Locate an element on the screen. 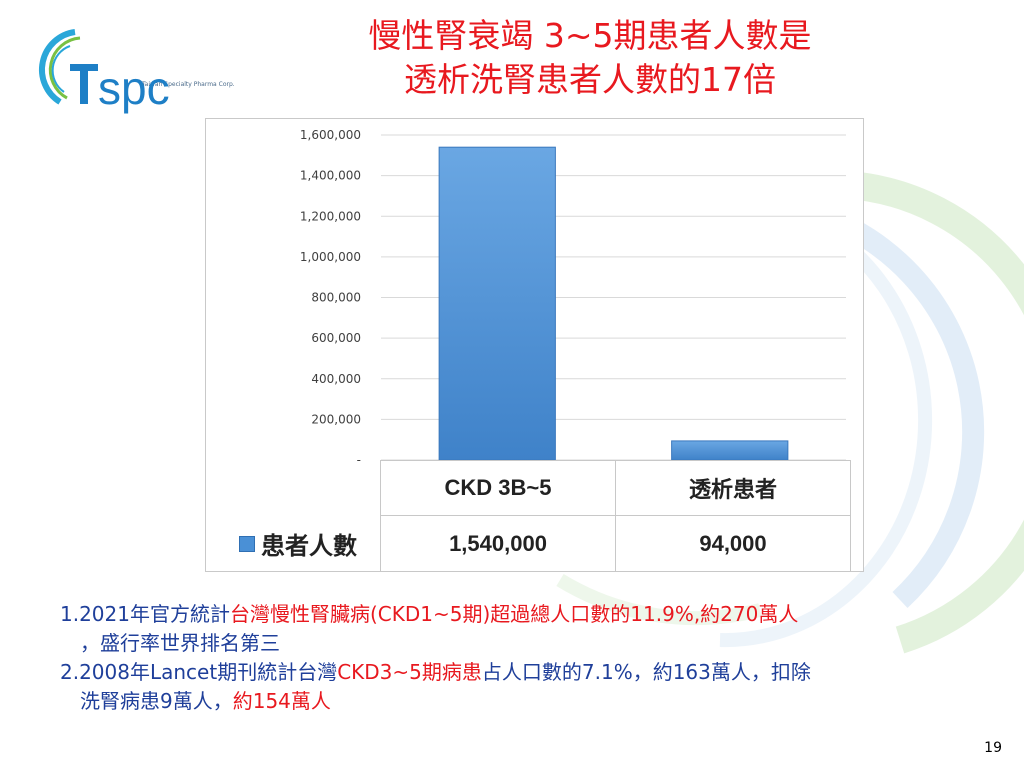 The image size is (1024, 768). legend-entry: 患者人數 is located at coordinates (304, 544).